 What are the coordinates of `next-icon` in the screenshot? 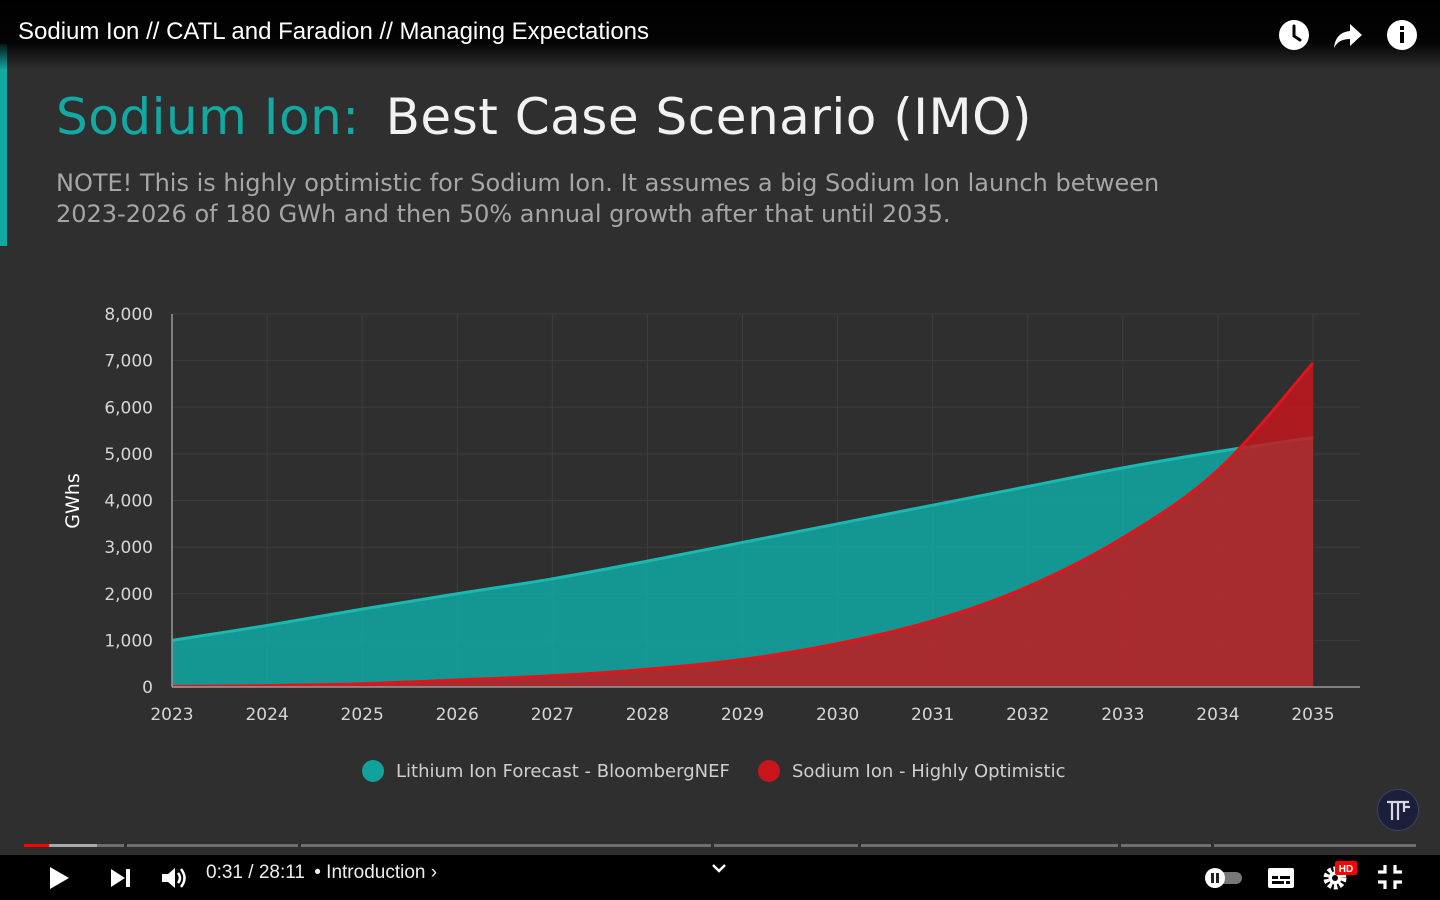 It's located at (120, 880).